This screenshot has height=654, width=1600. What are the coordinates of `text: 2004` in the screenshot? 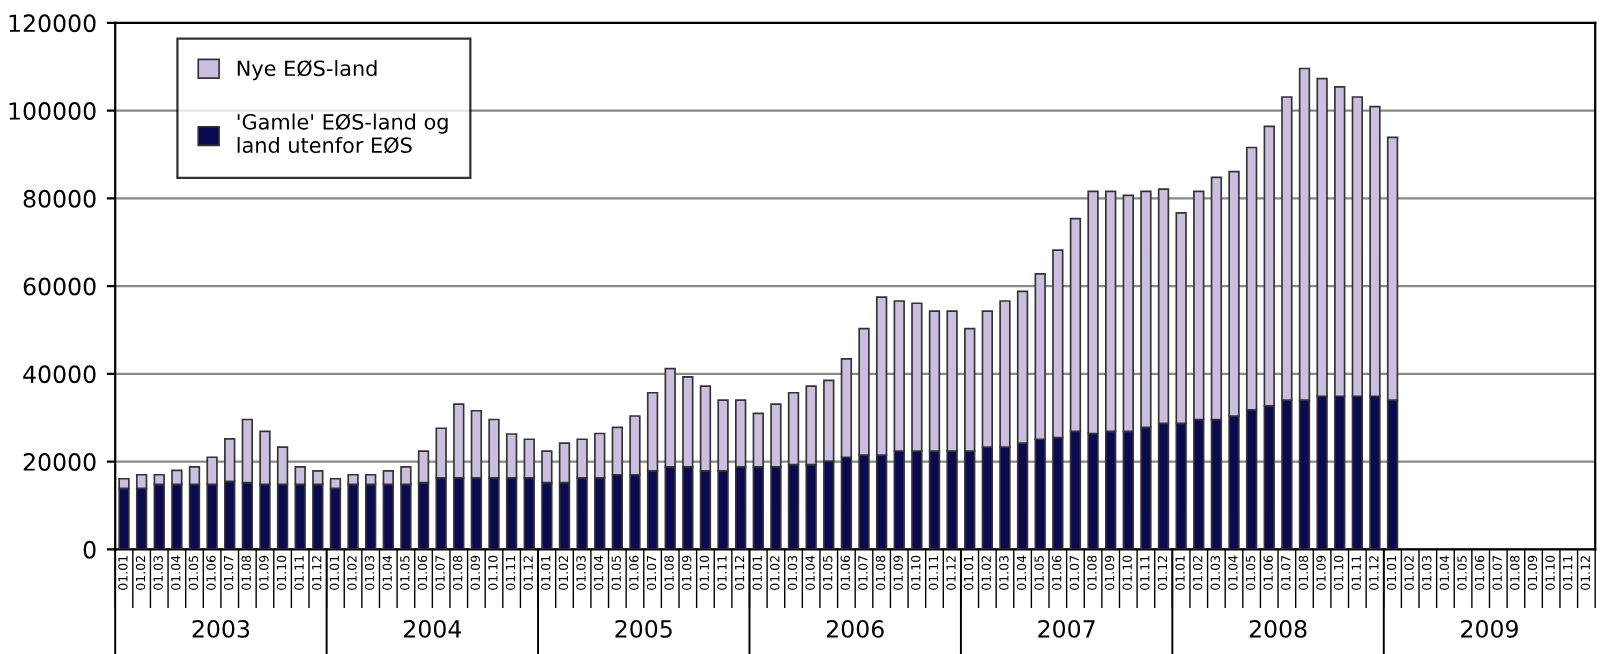 It's located at (433, 628).